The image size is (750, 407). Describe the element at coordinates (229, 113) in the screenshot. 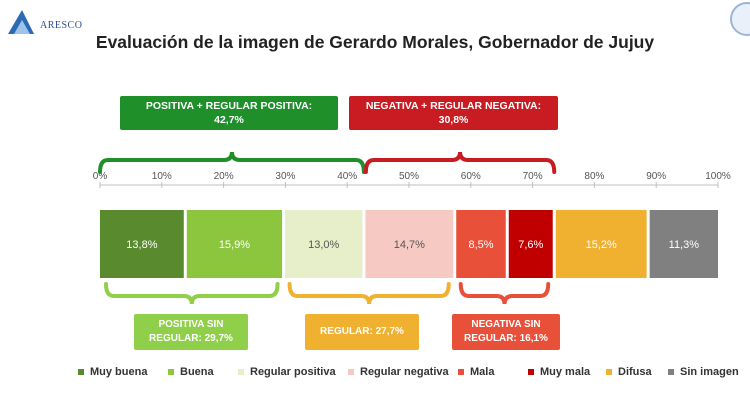

I see `group-positive-box: POSITIVA + REGULAR POSITIVA: 42,7%` at that location.